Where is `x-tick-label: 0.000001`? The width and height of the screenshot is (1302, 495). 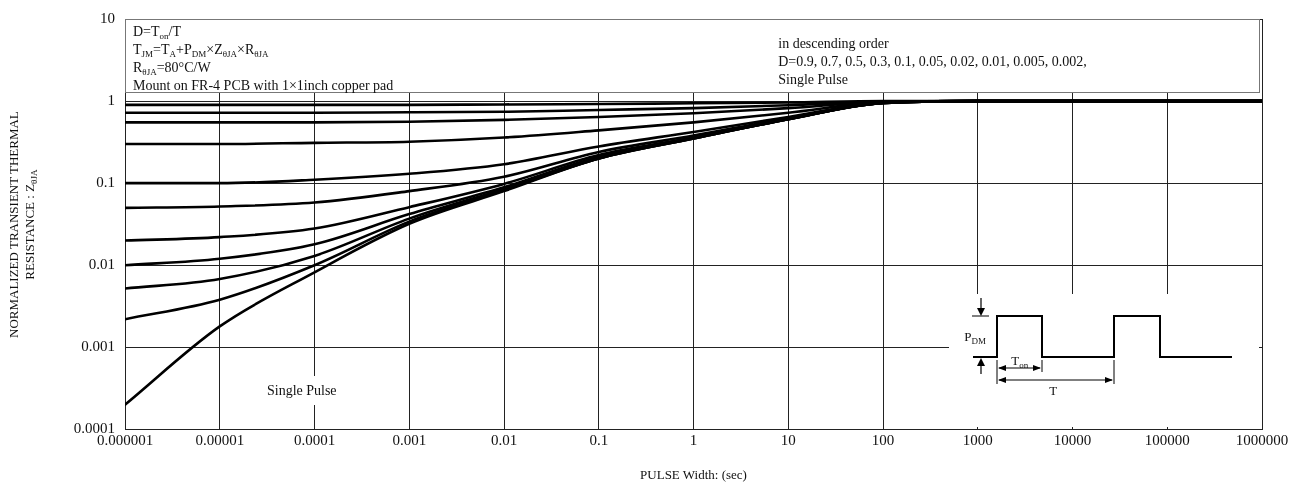
x-tick-label: 0.000001 is located at coordinates (125, 440).